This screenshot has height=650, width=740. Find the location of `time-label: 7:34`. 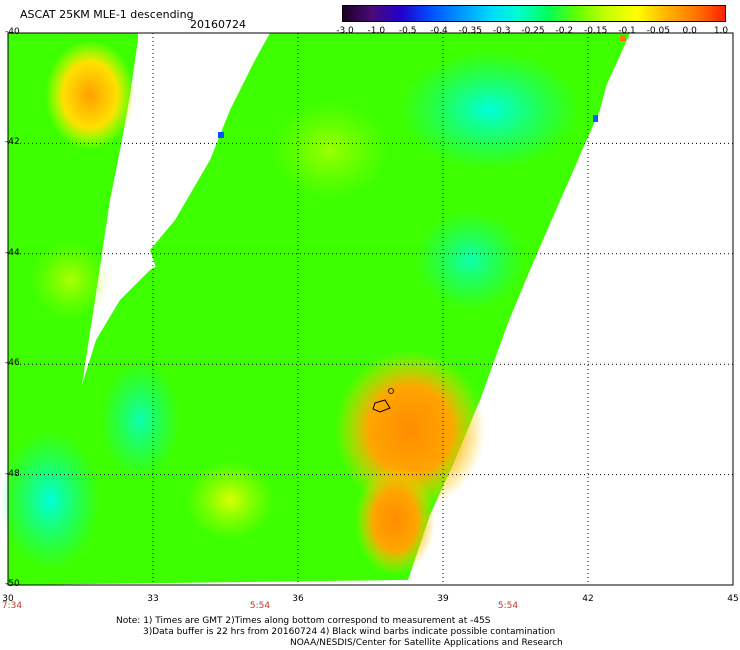

time-label: 7:34 is located at coordinates (12, 606).